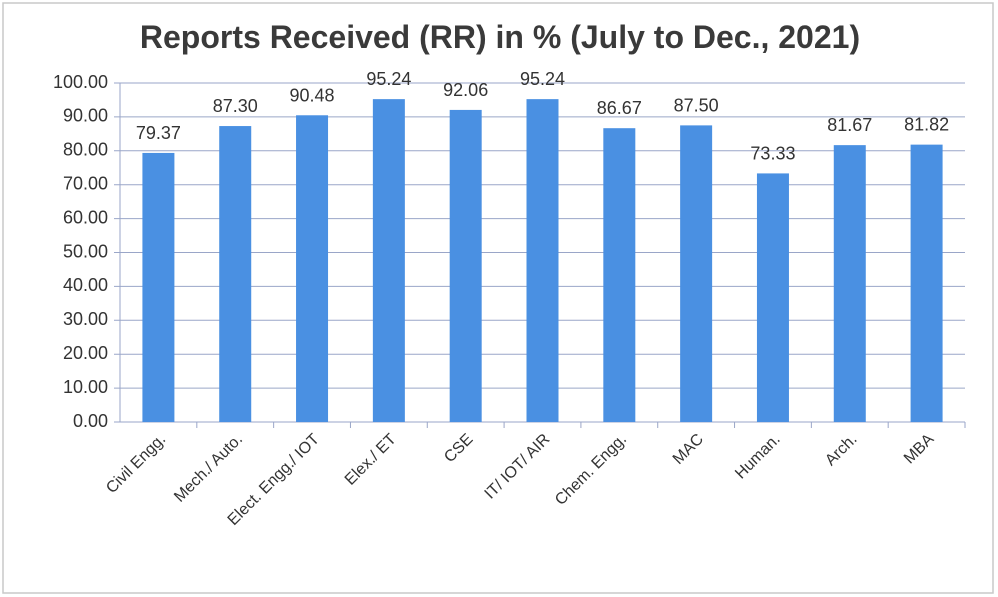  I want to click on value-label: 90.48, so click(312, 95).